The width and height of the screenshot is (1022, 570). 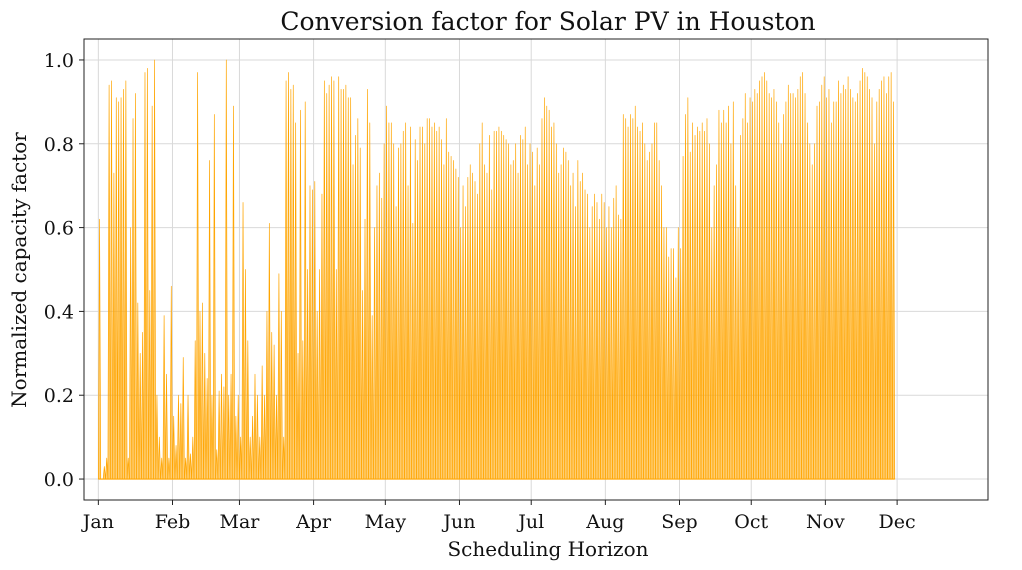 What do you see at coordinates (19, 270) in the screenshot?
I see `y-axis-label: Normalized capacity factor` at bounding box center [19, 270].